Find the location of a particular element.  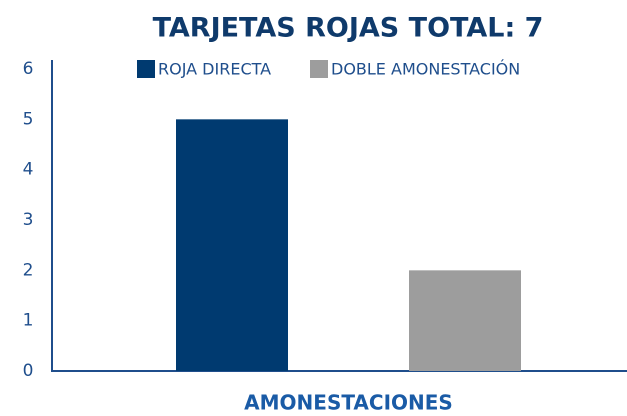

y-tick-label: 6 is located at coordinates (28, 69).